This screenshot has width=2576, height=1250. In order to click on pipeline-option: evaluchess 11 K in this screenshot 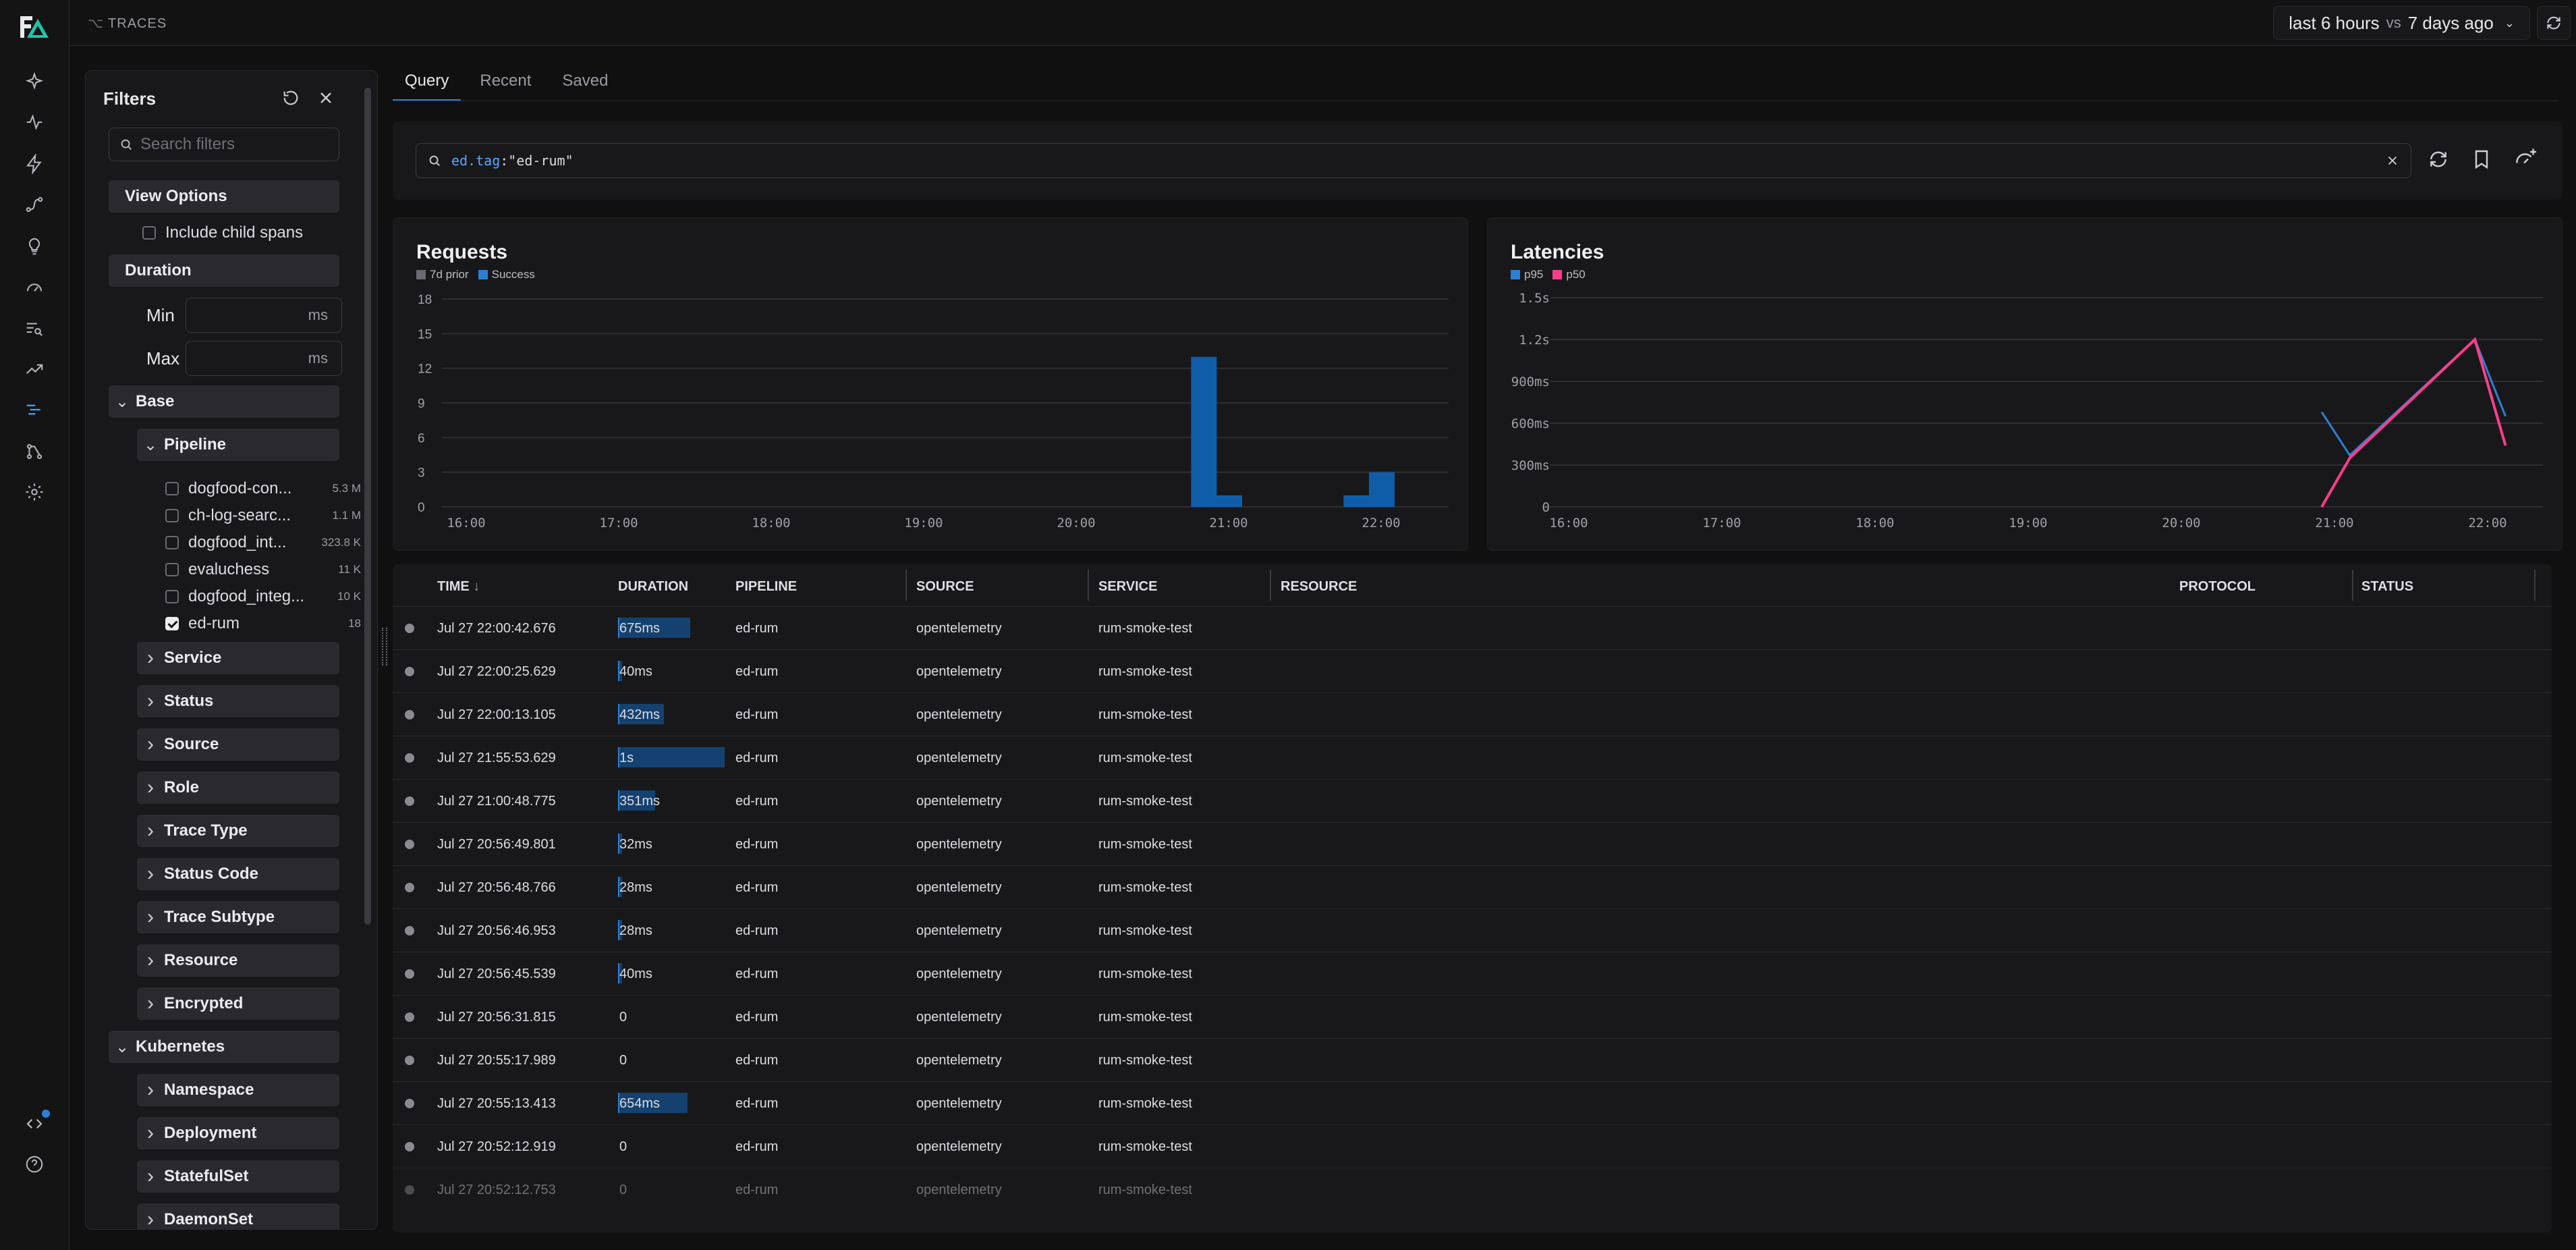, I will do `click(263, 569)`.